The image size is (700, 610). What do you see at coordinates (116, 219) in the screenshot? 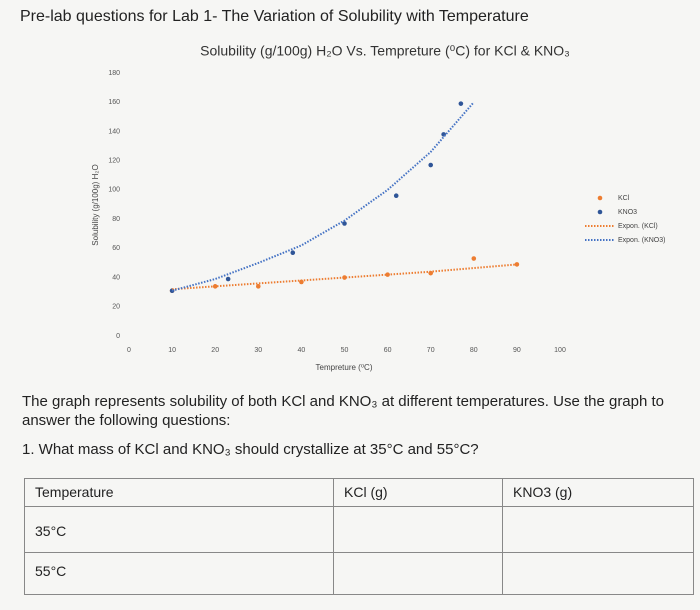
I see `y-tick-label: 80` at bounding box center [116, 219].